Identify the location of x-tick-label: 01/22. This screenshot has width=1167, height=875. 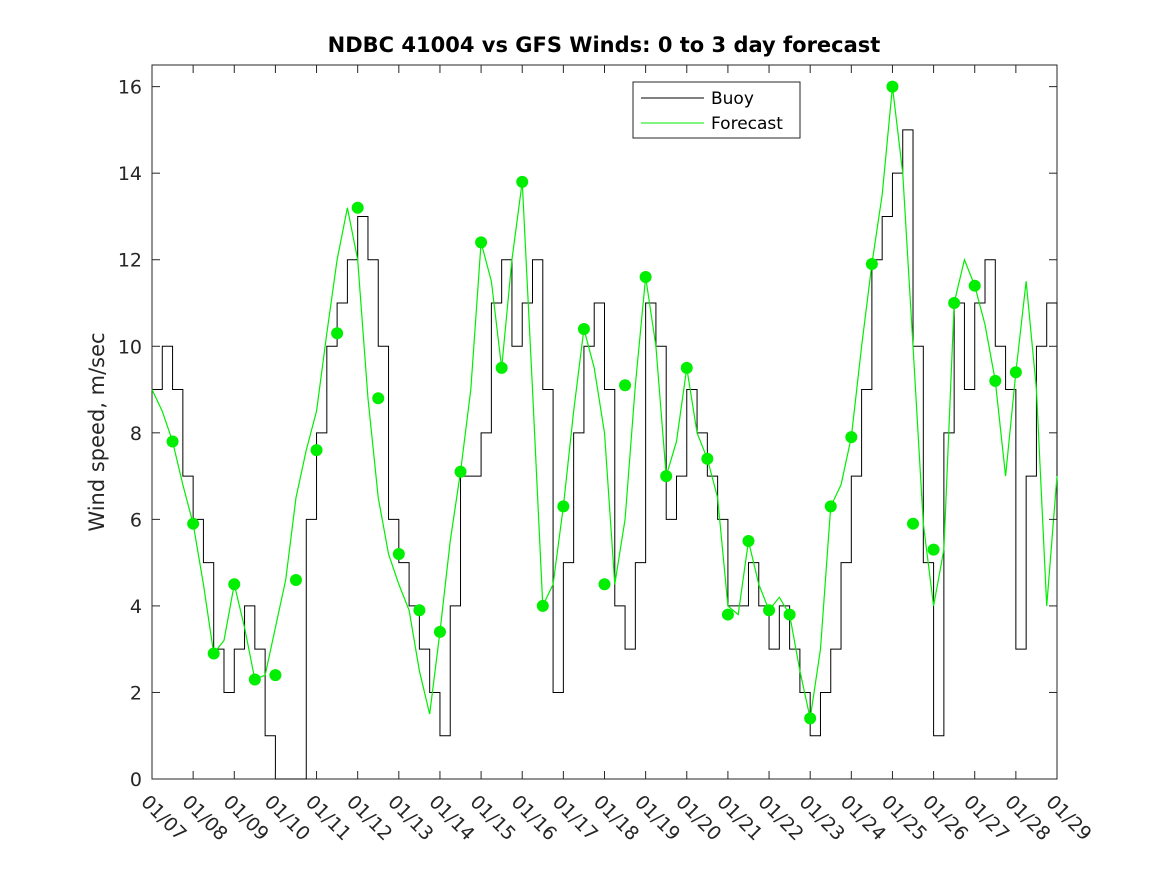
(781, 818).